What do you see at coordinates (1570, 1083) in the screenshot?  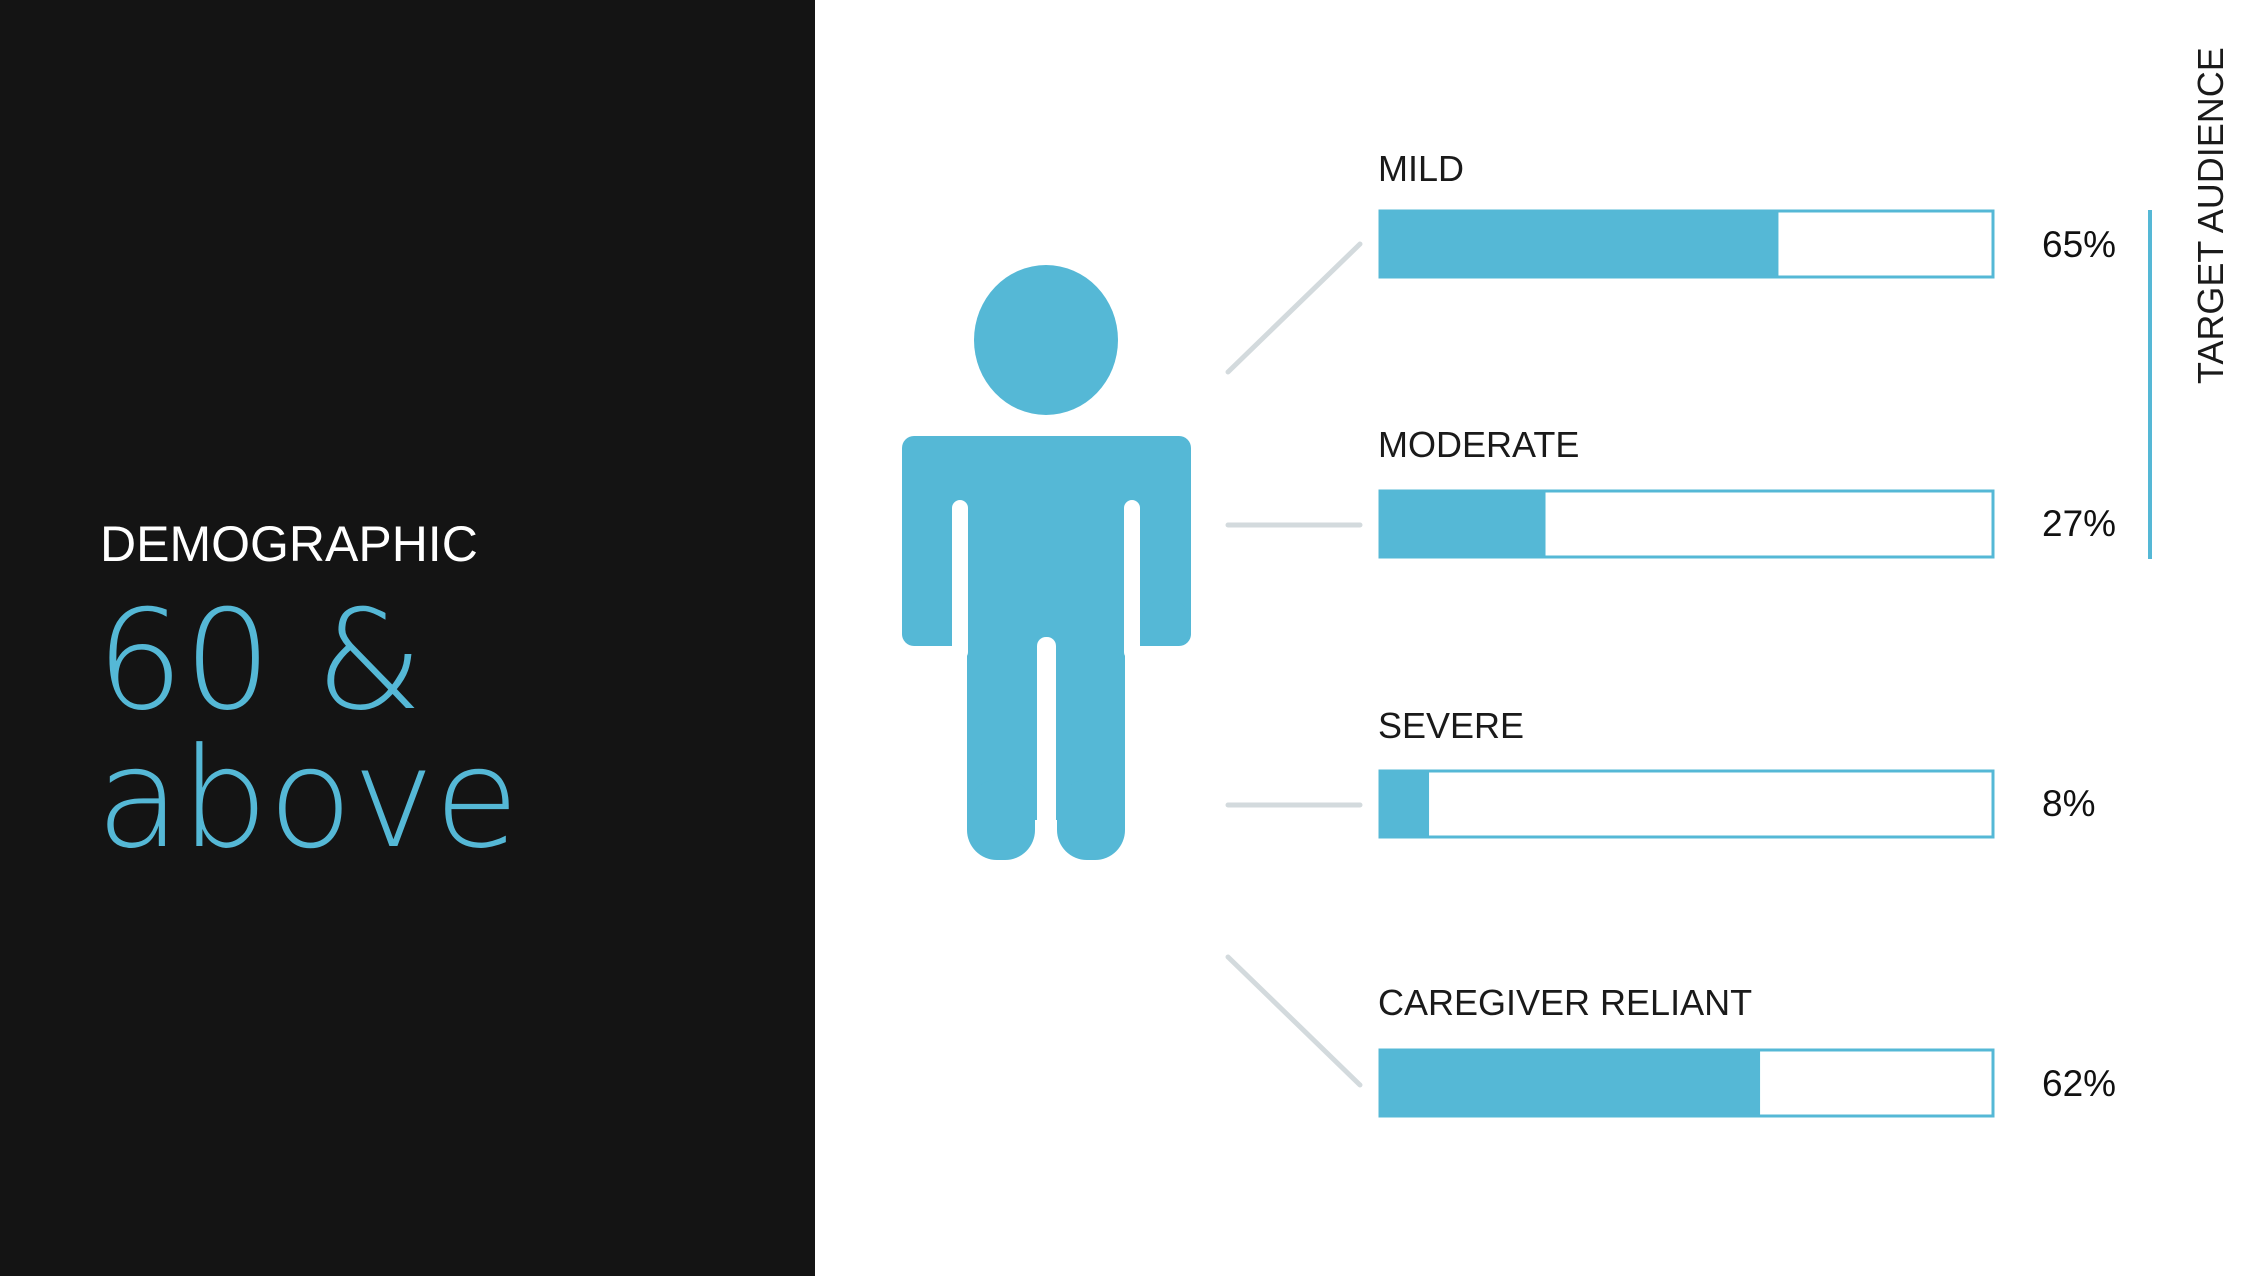 I see `bar-caregiver-reliant` at bounding box center [1570, 1083].